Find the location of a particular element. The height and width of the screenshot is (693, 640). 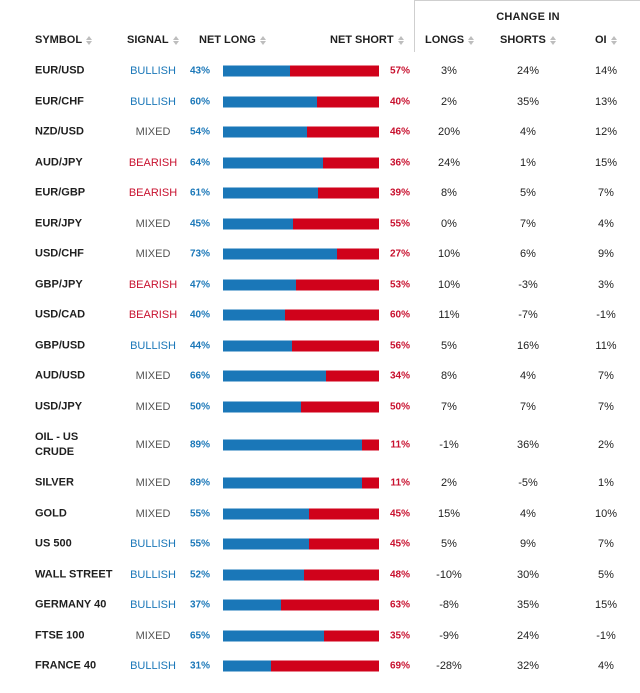

net-long-column-header: NET LONG is located at coordinates (233, 40).